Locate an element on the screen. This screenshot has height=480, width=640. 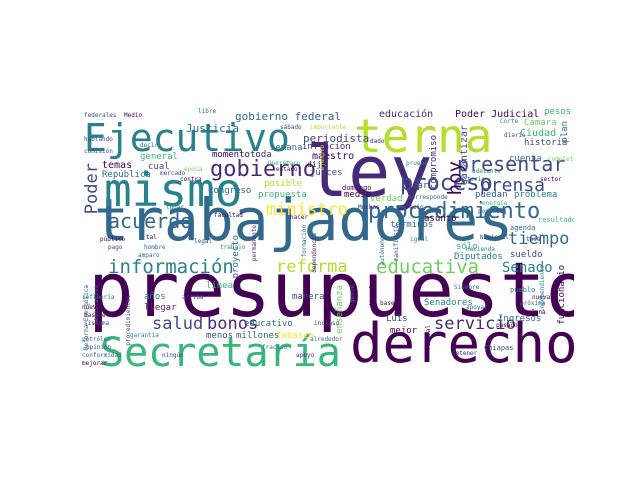
cloud-word-linea: línea is located at coordinates (220, 286).